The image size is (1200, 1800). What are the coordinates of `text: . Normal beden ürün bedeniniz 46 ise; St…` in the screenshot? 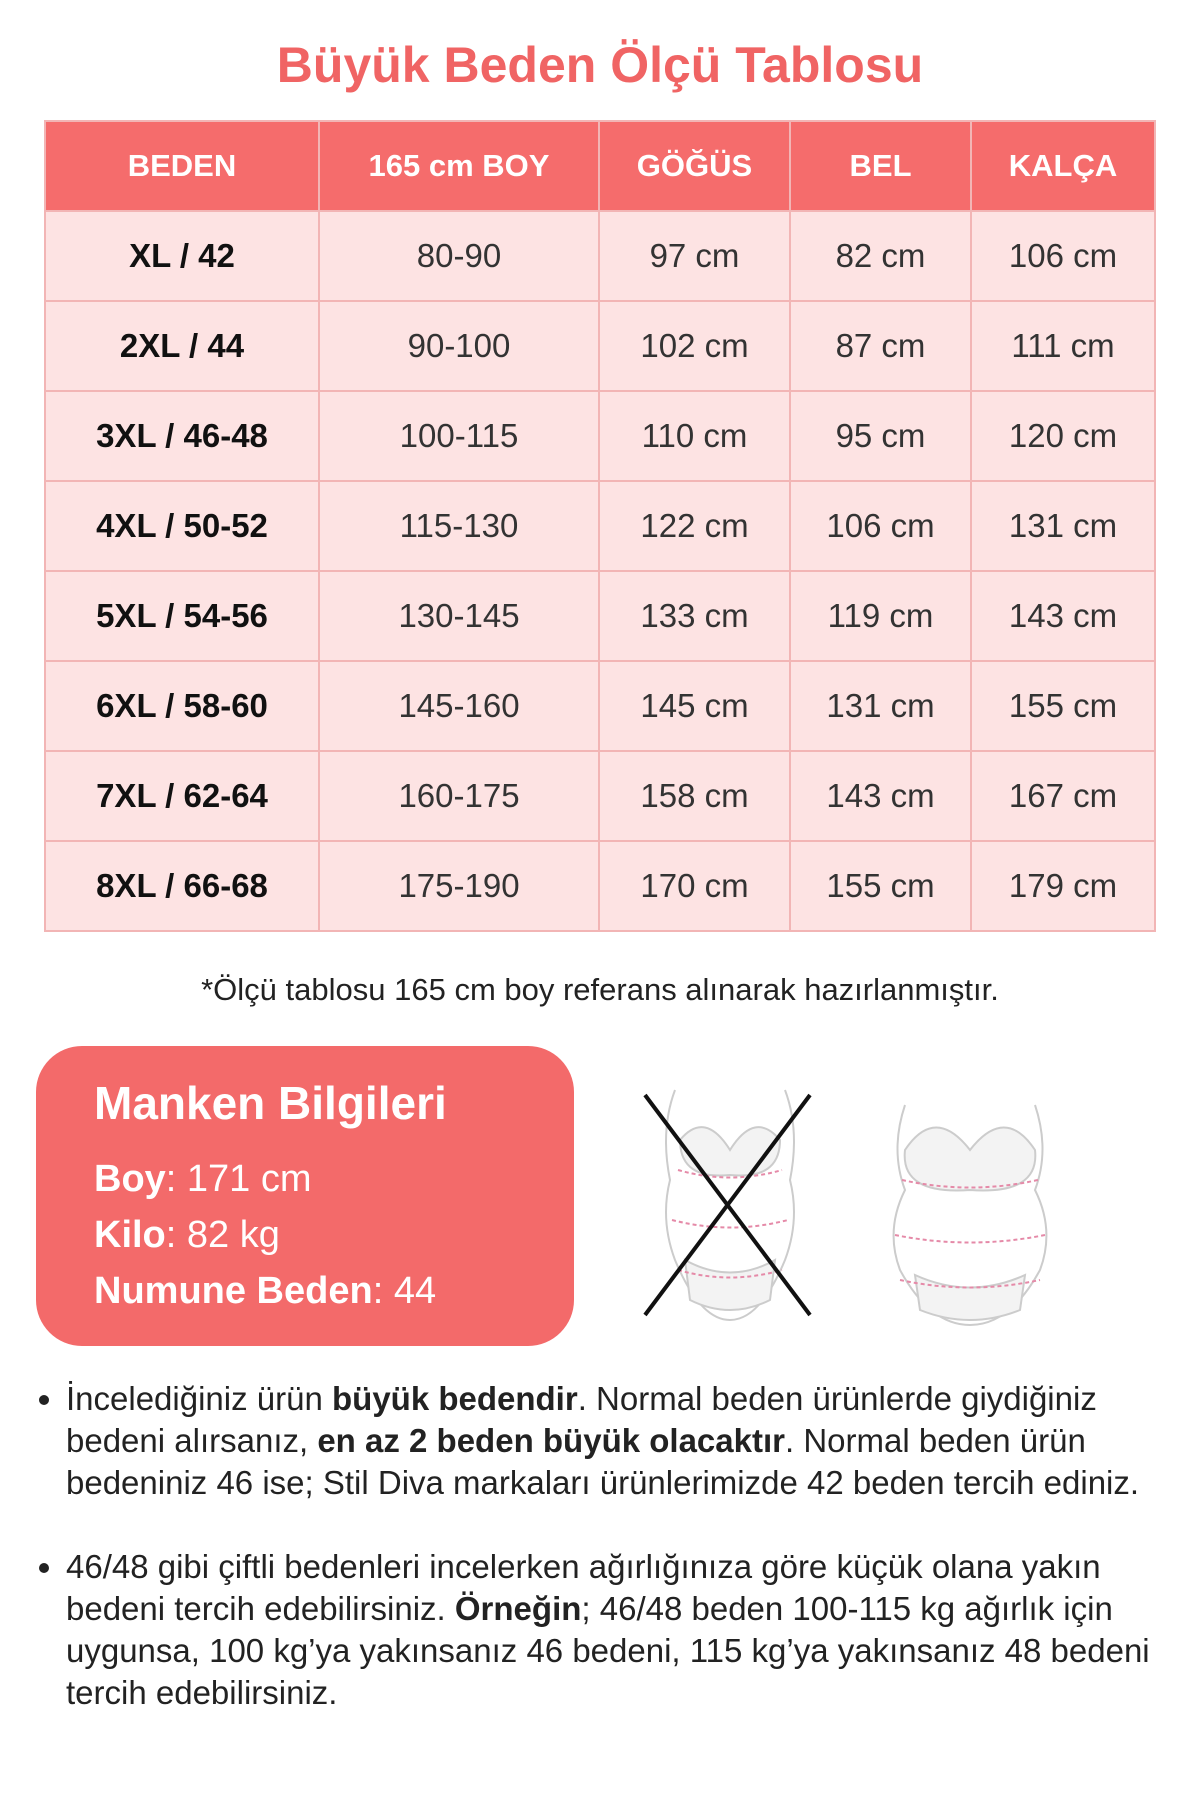 It's located at (603, 1461).